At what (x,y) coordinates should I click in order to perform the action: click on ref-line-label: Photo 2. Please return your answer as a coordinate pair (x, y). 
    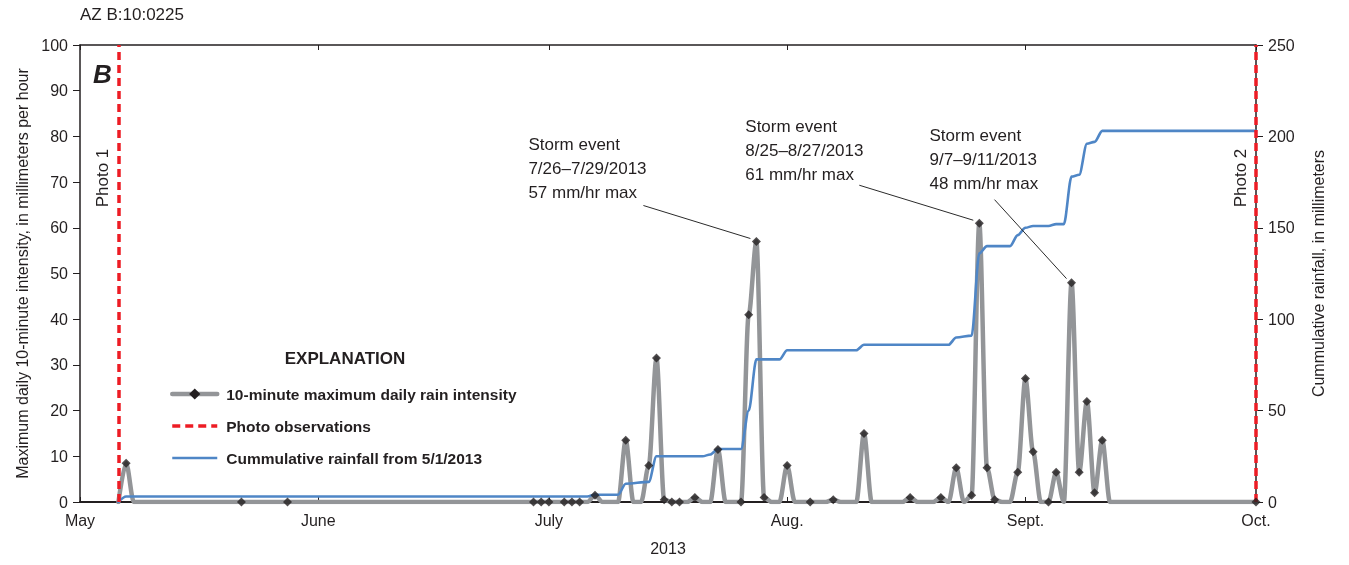
    Looking at the image, I should click on (1240, 178).